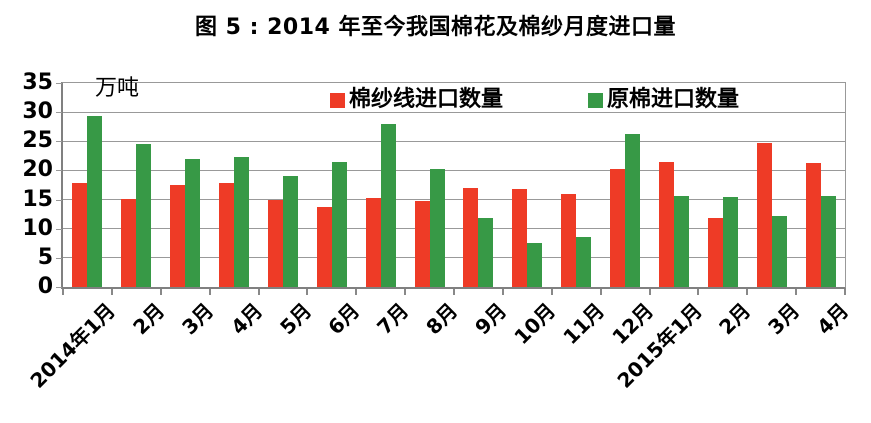 This screenshot has height=423, width=871. I want to click on bar-series0-2014年1月, so click(80, 234).